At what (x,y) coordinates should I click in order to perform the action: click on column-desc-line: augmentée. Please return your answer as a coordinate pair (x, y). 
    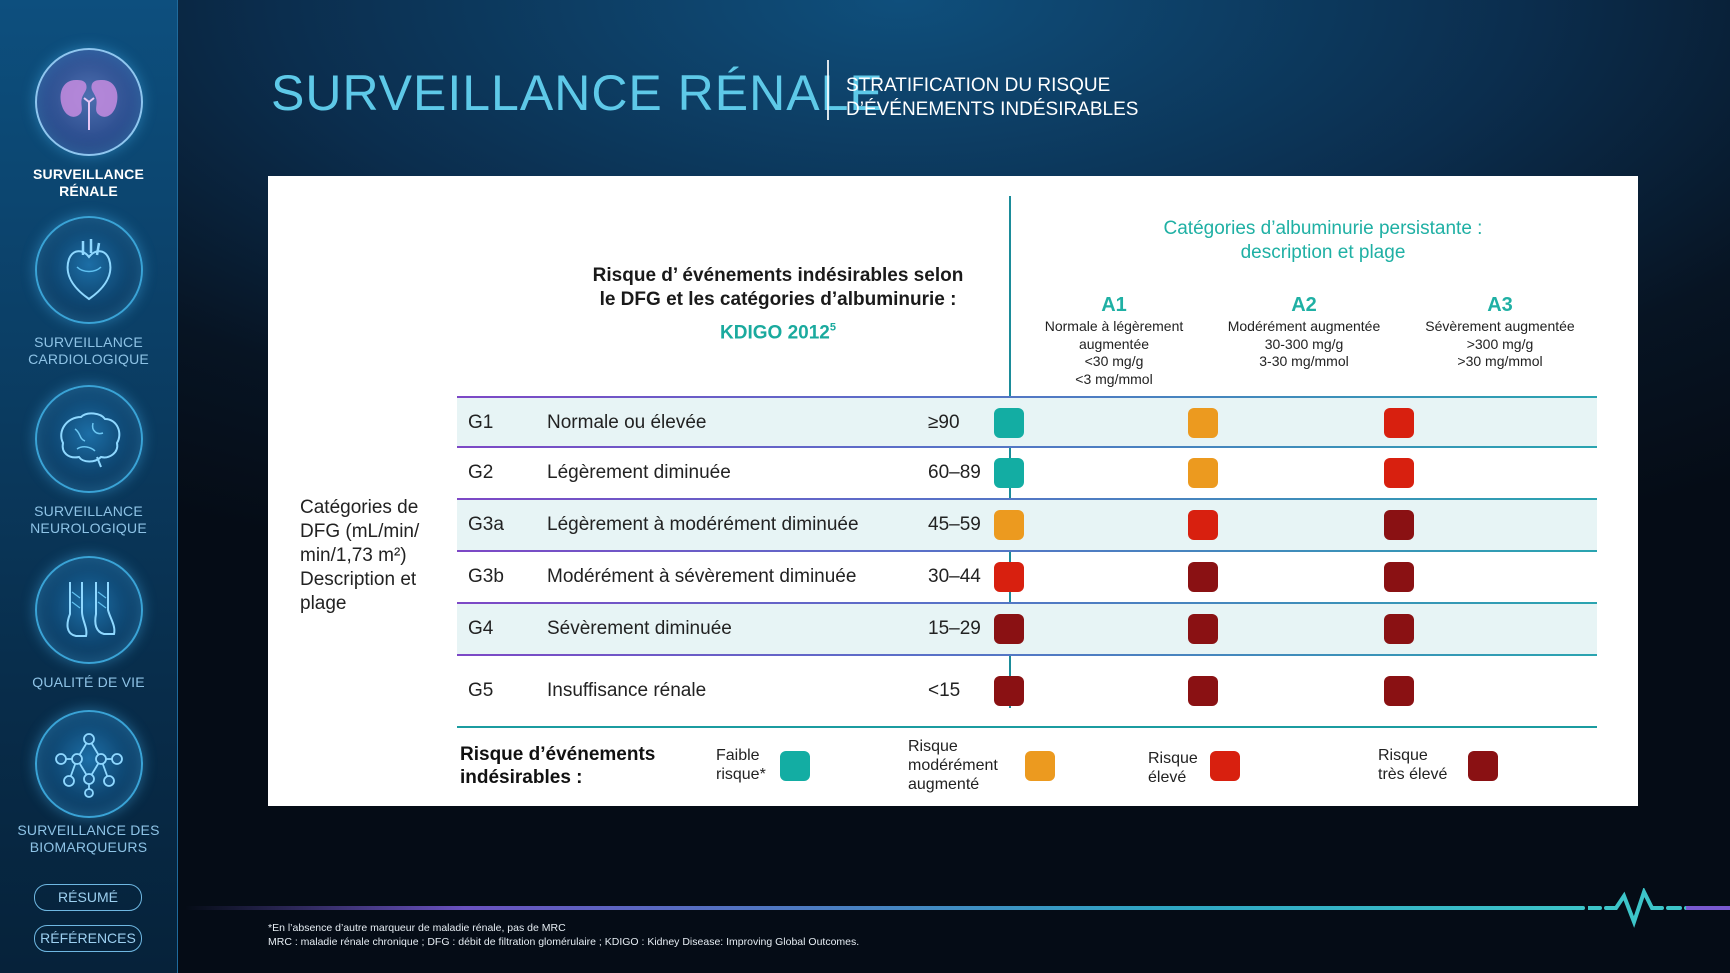
    Looking at the image, I should click on (1114, 343).